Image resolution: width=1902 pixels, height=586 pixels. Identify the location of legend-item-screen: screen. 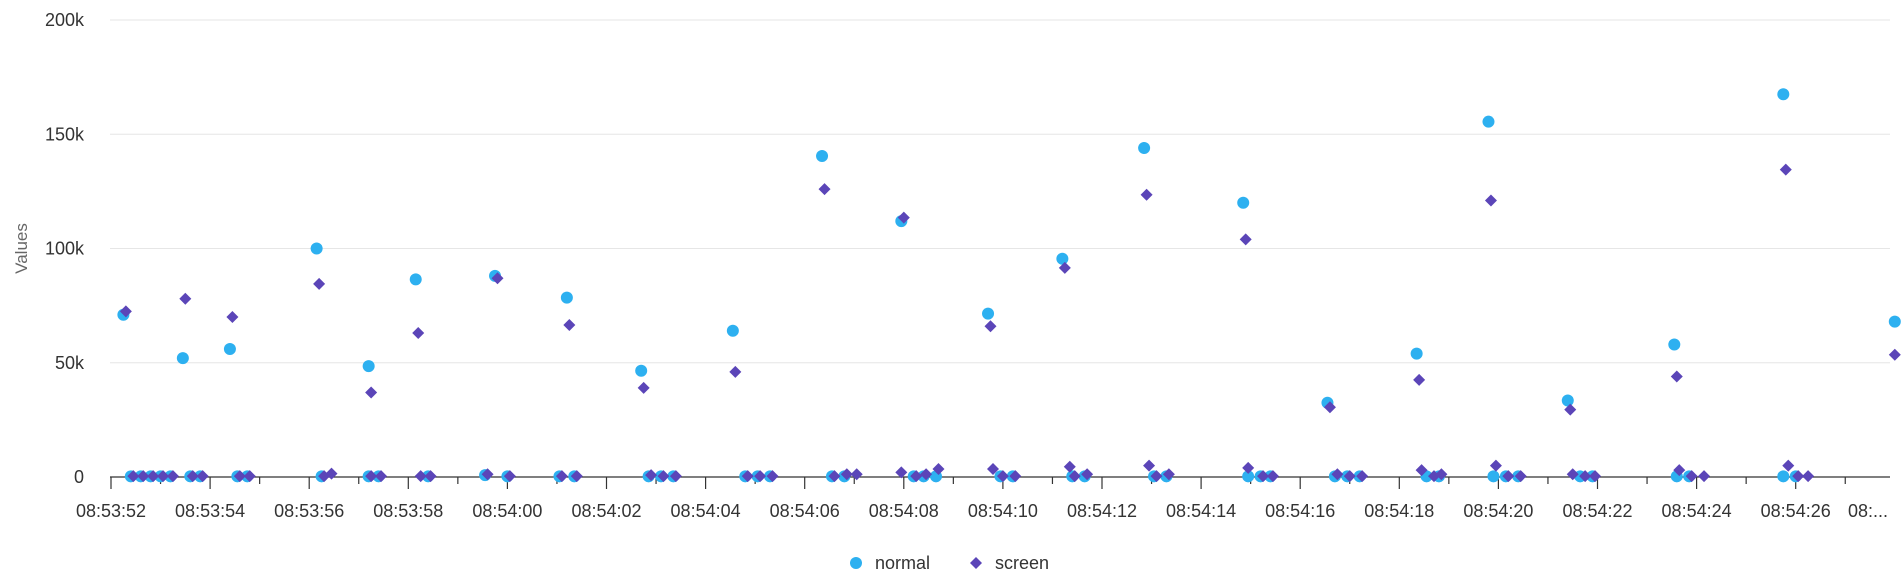
(1009, 563).